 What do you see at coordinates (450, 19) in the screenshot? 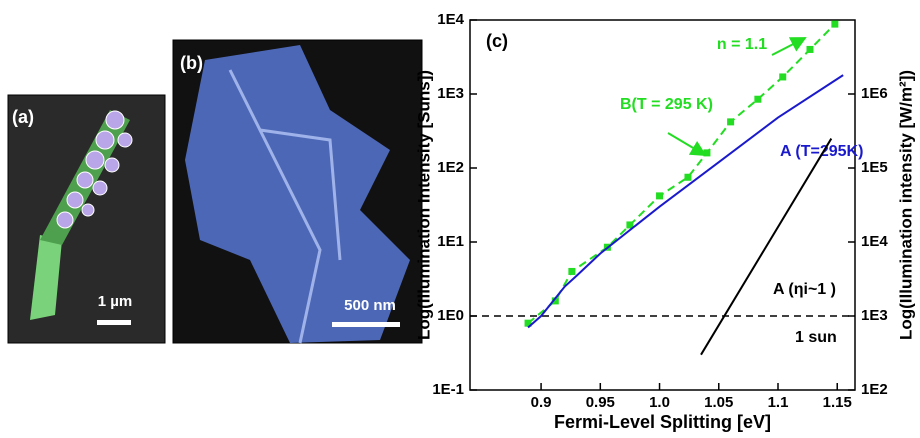
I see `y-tick-label: 1E4` at bounding box center [450, 19].